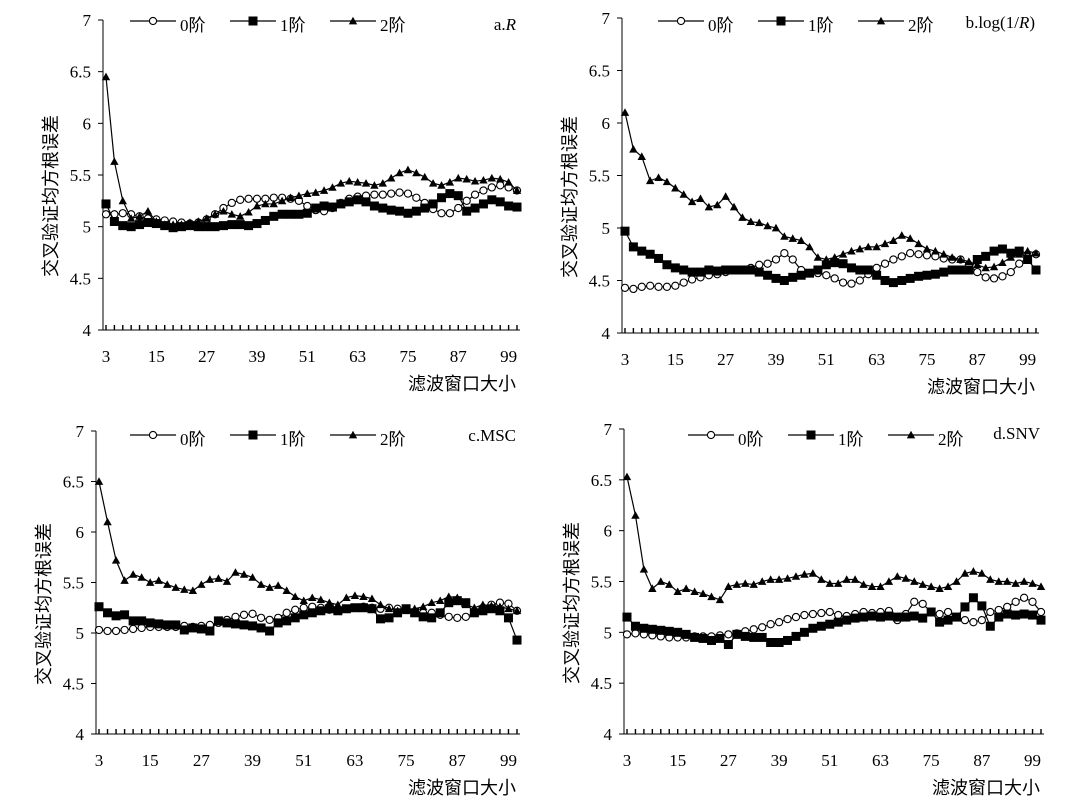 The image size is (1076, 812). What do you see at coordinates (80, 175) in the screenshot?
I see `y-tick-label: 5.5` at bounding box center [80, 175].